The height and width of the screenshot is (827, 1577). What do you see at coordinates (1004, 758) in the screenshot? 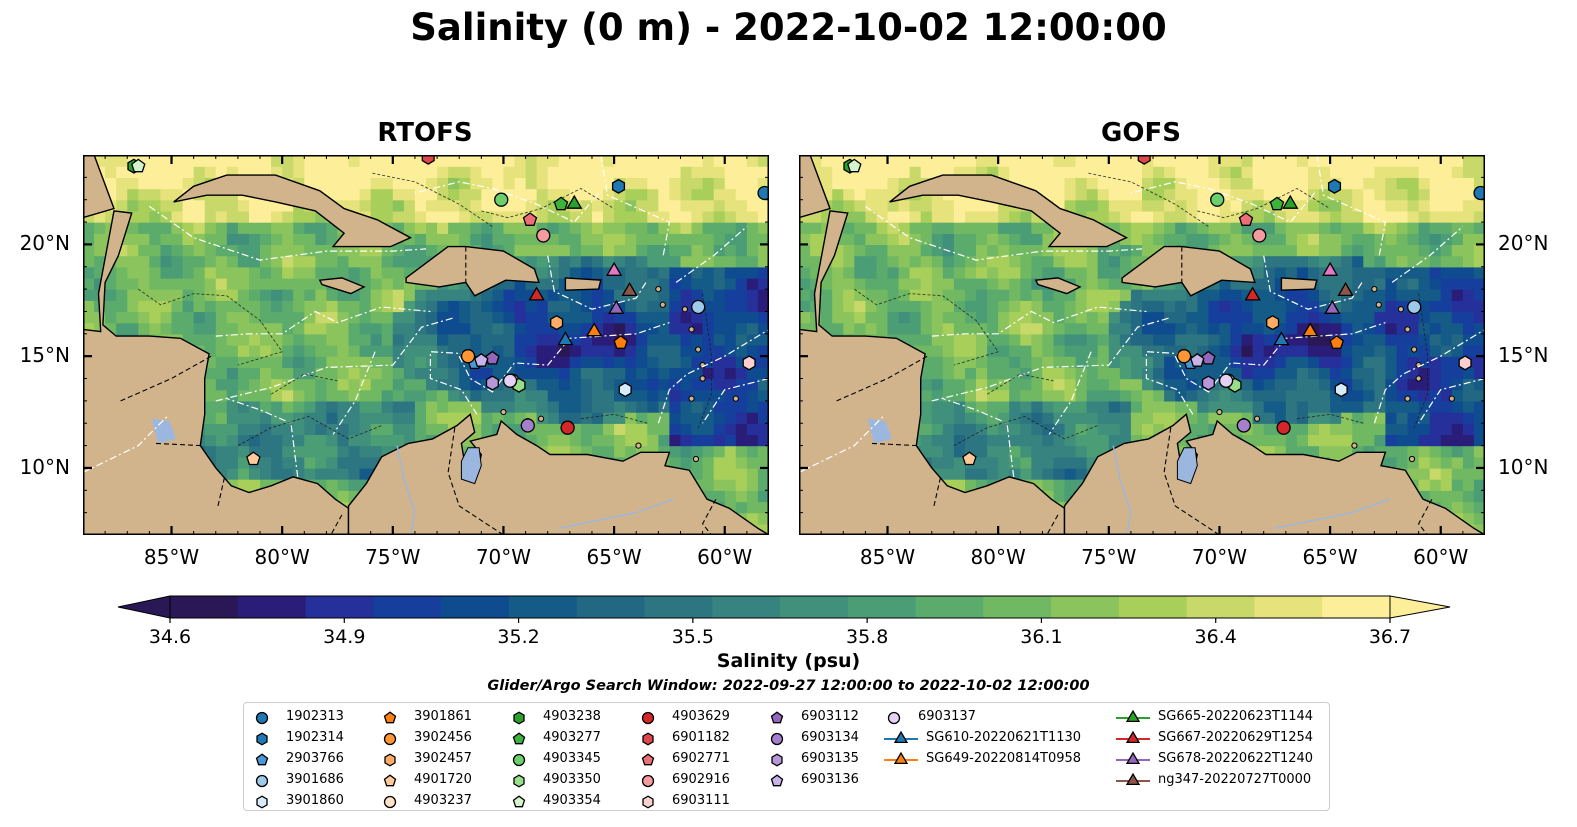
I see `legend-label: SG649-20220814T0958` at bounding box center [1004, 758].